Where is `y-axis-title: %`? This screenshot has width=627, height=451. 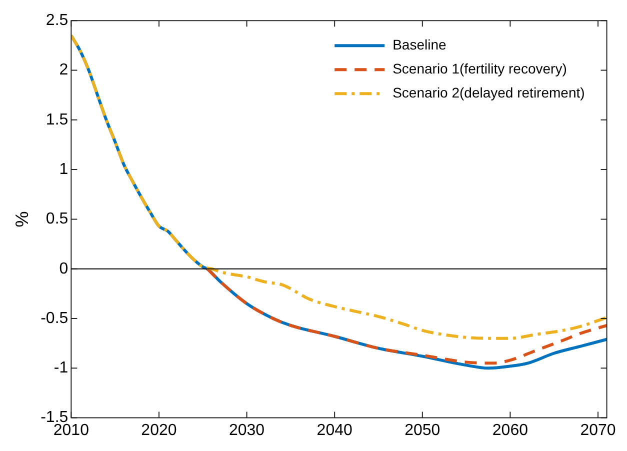 y-axis-title: % is located at coordinates (22, 219).